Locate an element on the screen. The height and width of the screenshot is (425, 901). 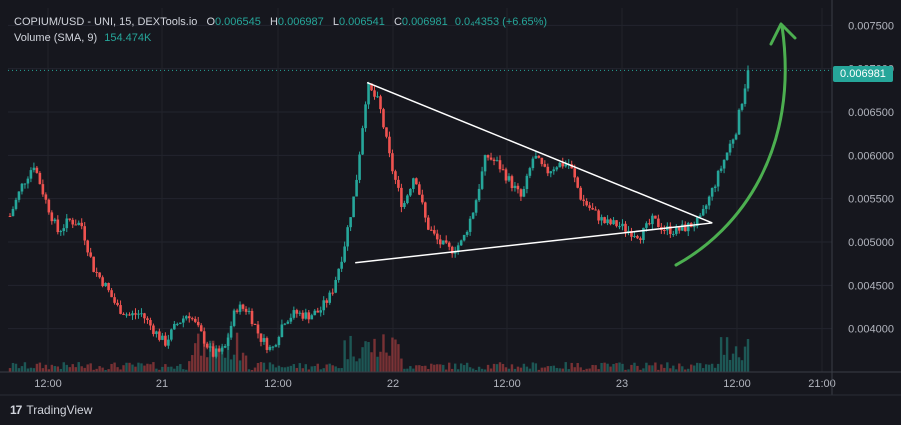
close-value: 0.006981 is located at coordinates (424, 22).